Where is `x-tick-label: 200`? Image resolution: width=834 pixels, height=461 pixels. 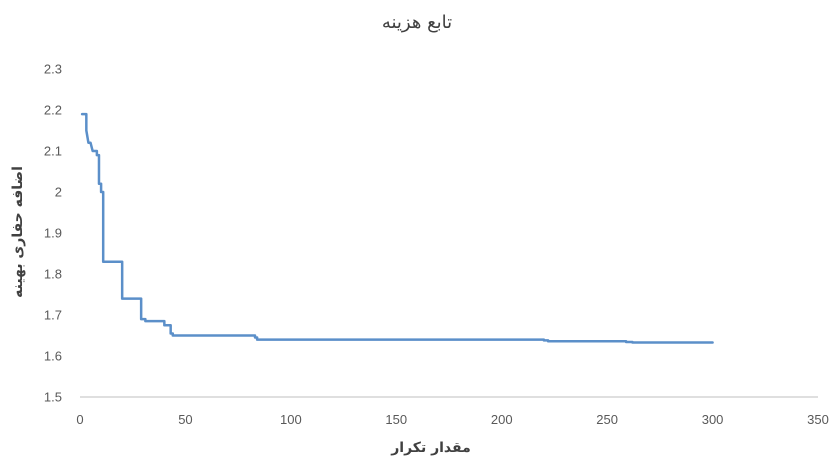
x-tick-label: 200 is located at coordinates (502, 419).